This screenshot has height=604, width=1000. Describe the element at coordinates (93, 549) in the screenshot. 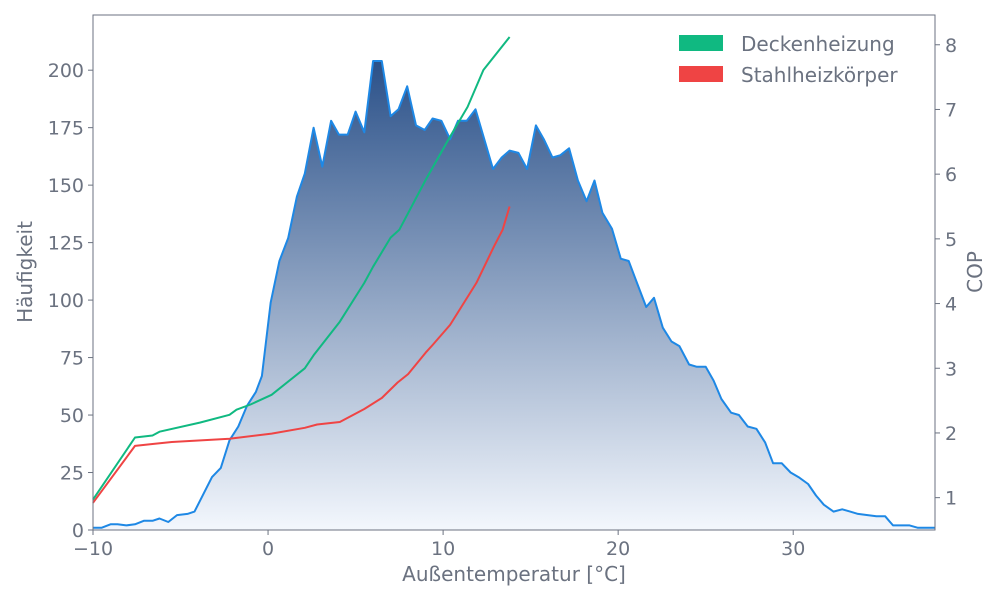

I see `x-tick-label: −10` at that location.